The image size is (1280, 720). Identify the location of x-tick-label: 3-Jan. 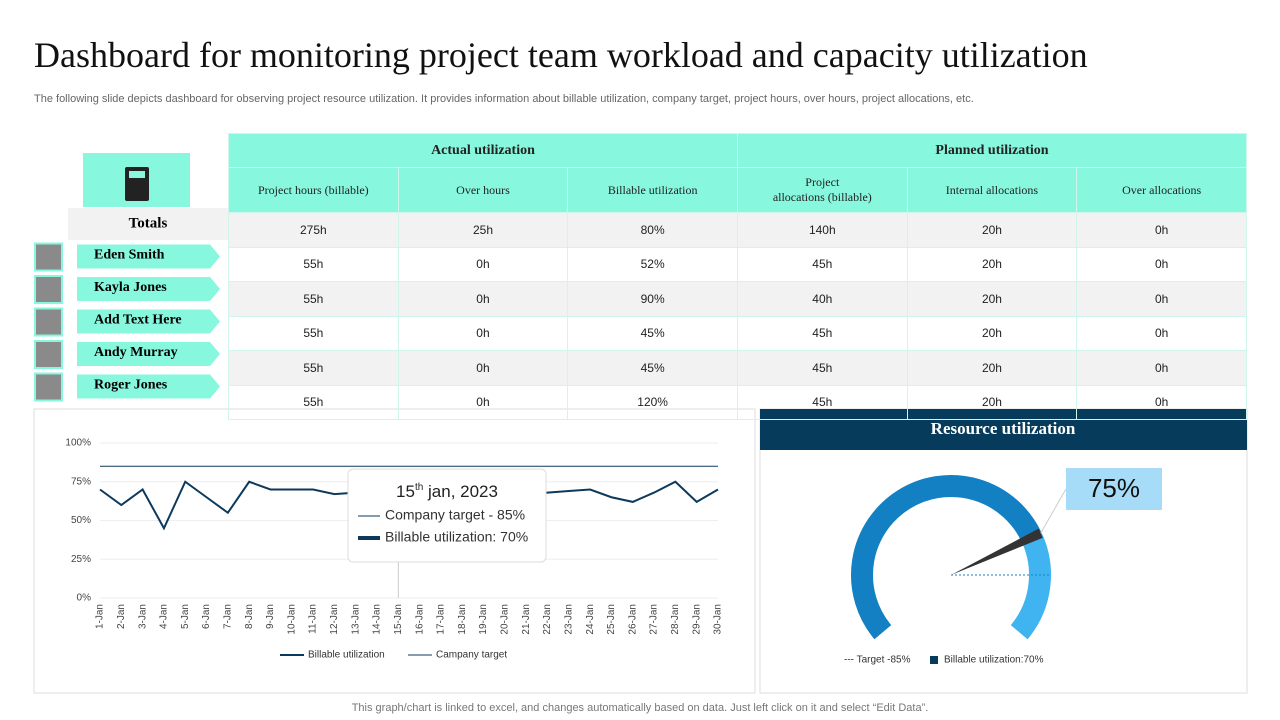
(142, 616).